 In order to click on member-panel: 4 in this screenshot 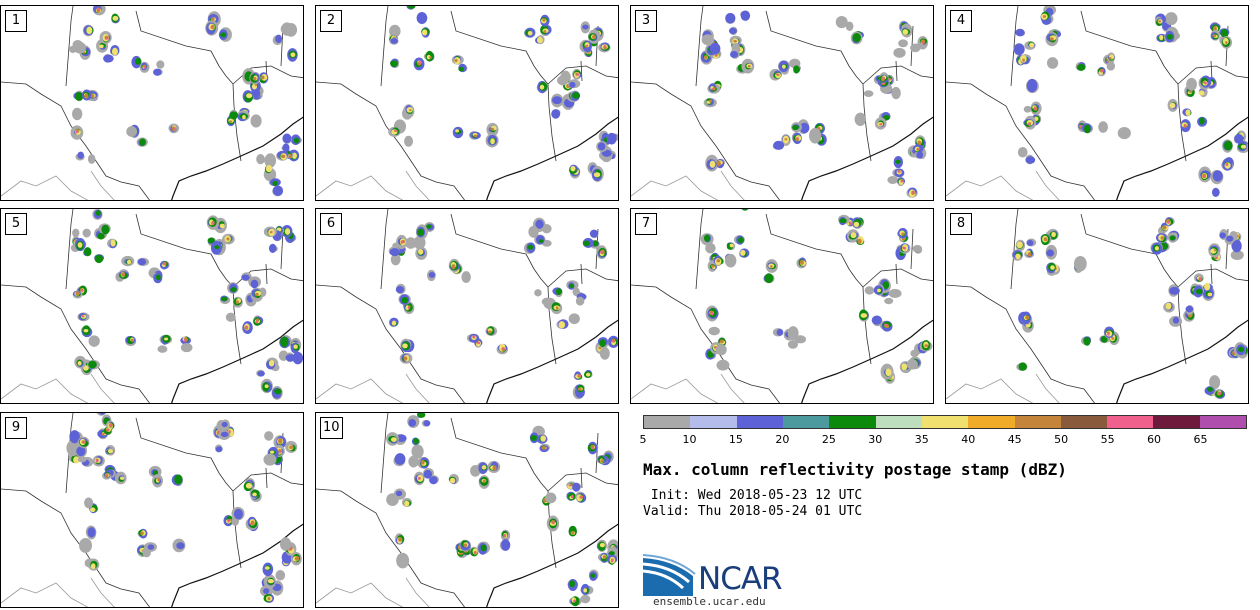, I will do `click(1097, 103)`.